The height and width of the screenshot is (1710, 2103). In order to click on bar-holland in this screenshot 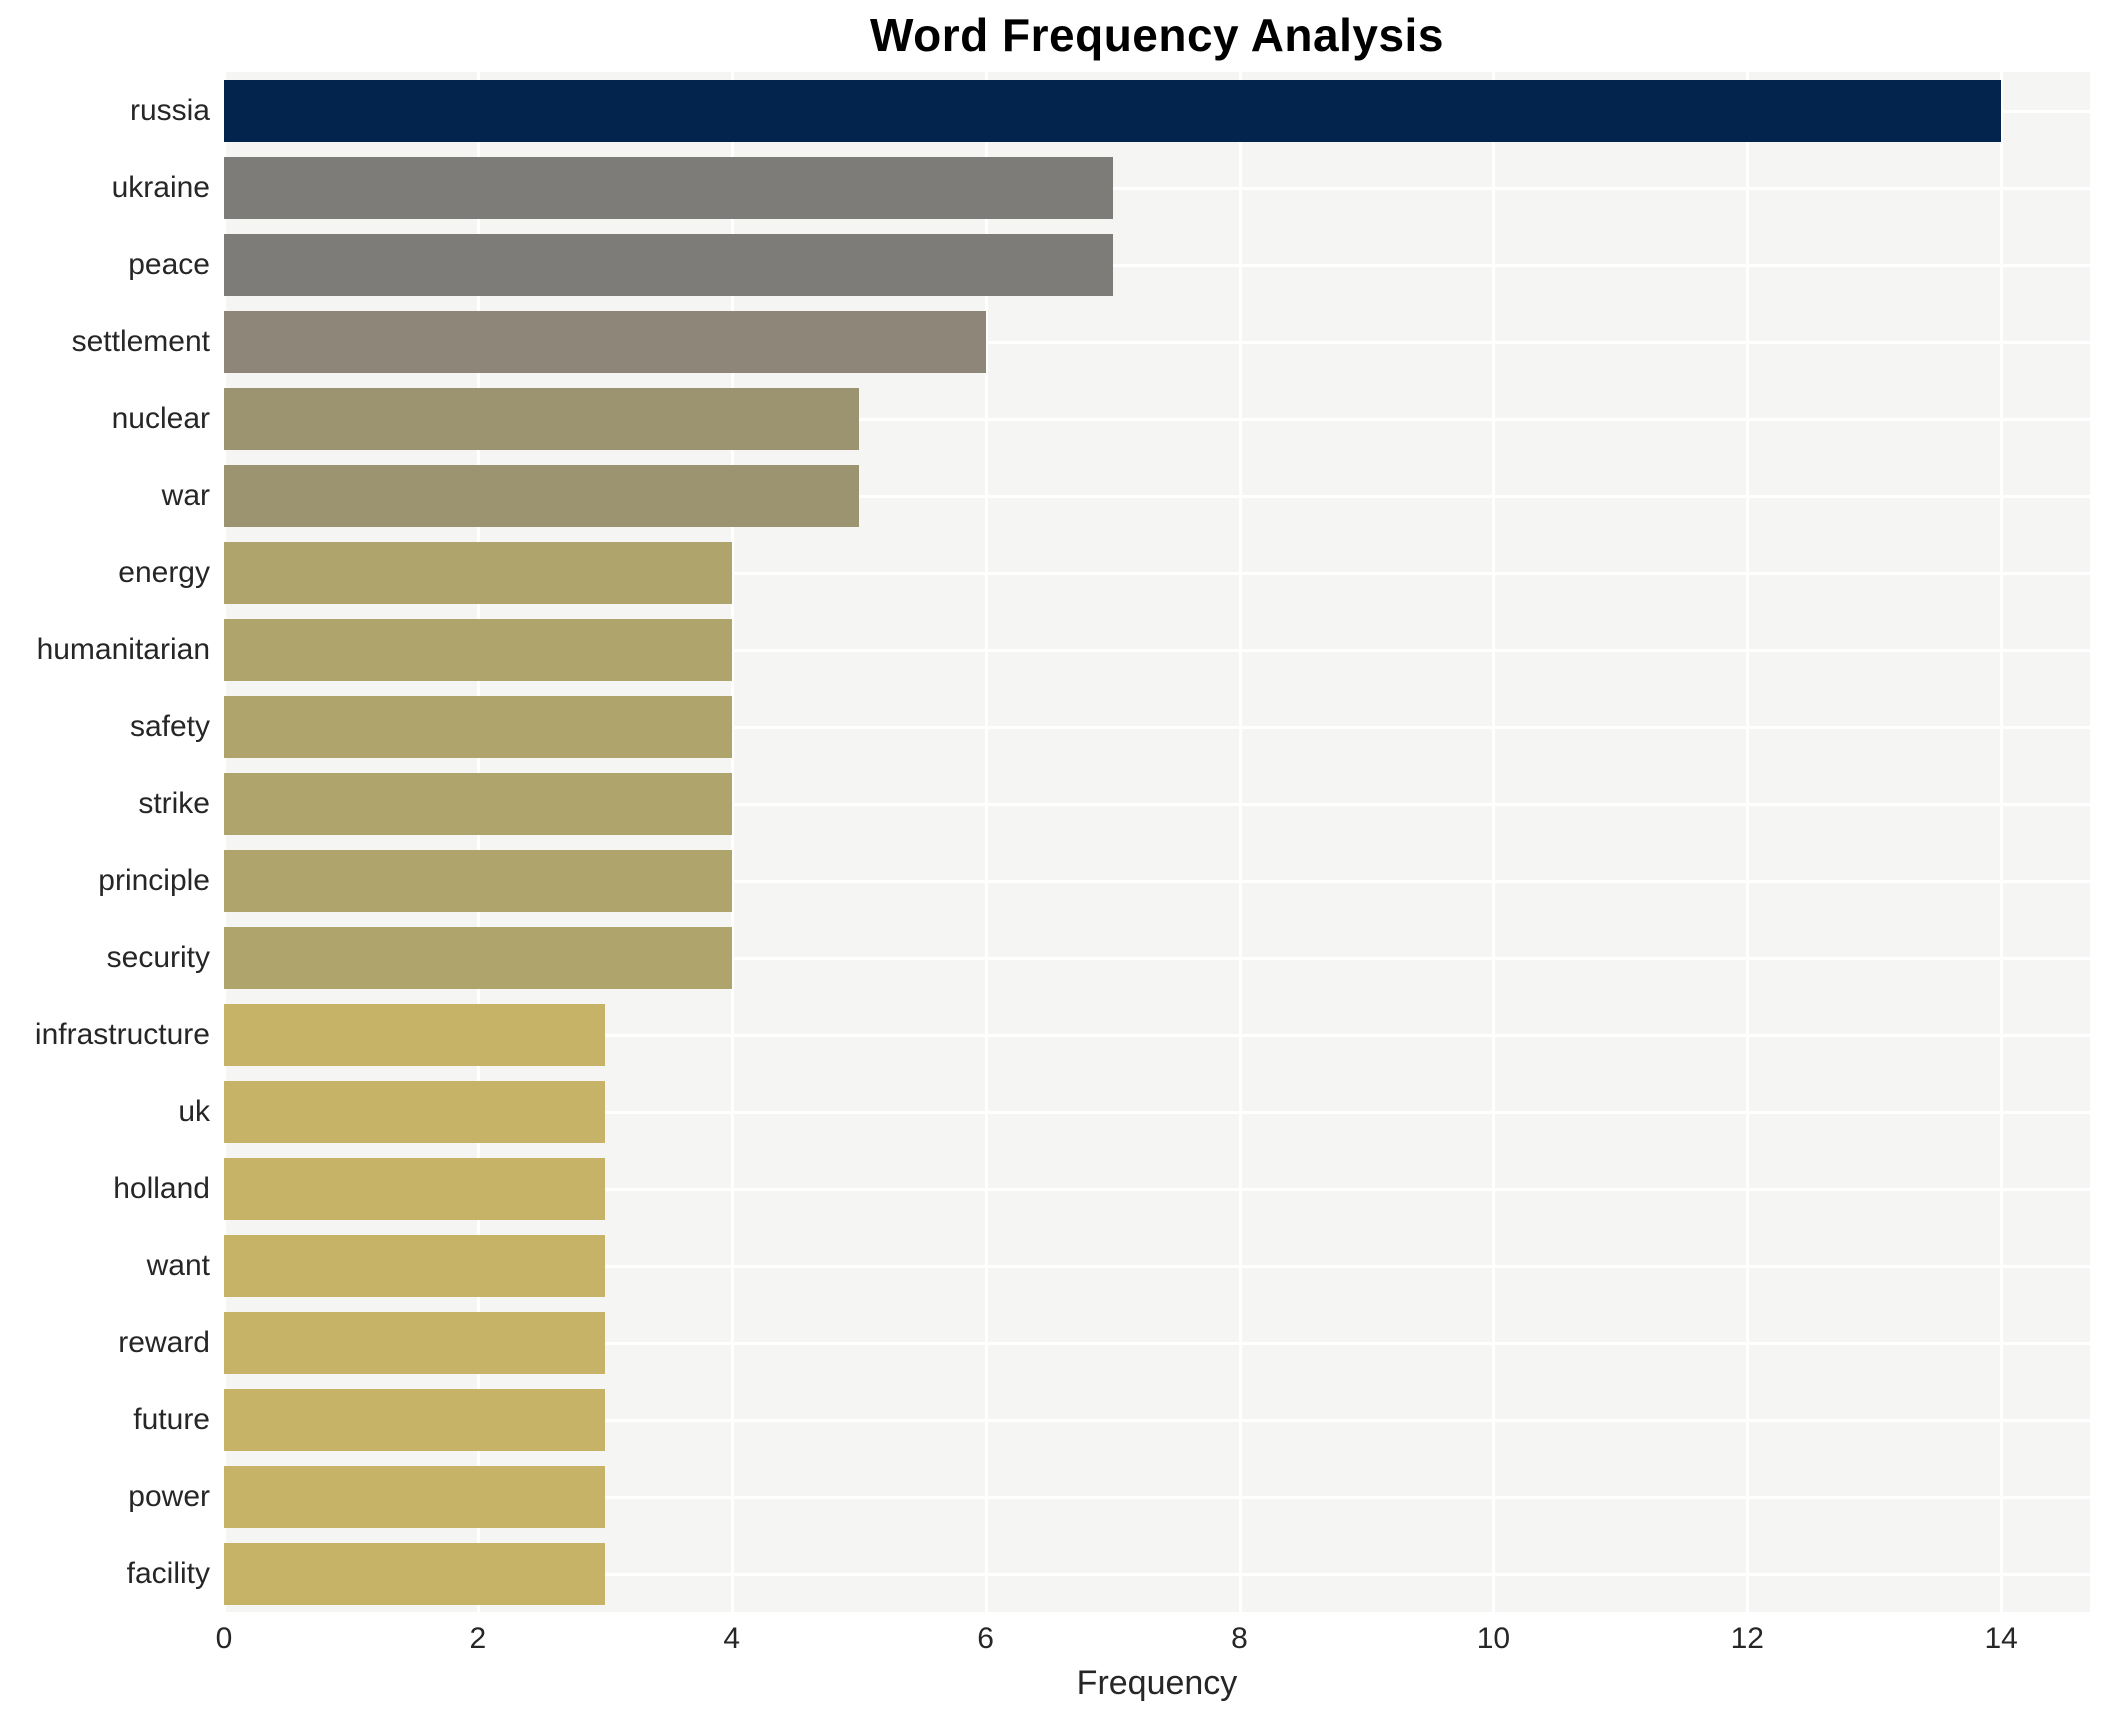, I will do `click(414, 1188)`.